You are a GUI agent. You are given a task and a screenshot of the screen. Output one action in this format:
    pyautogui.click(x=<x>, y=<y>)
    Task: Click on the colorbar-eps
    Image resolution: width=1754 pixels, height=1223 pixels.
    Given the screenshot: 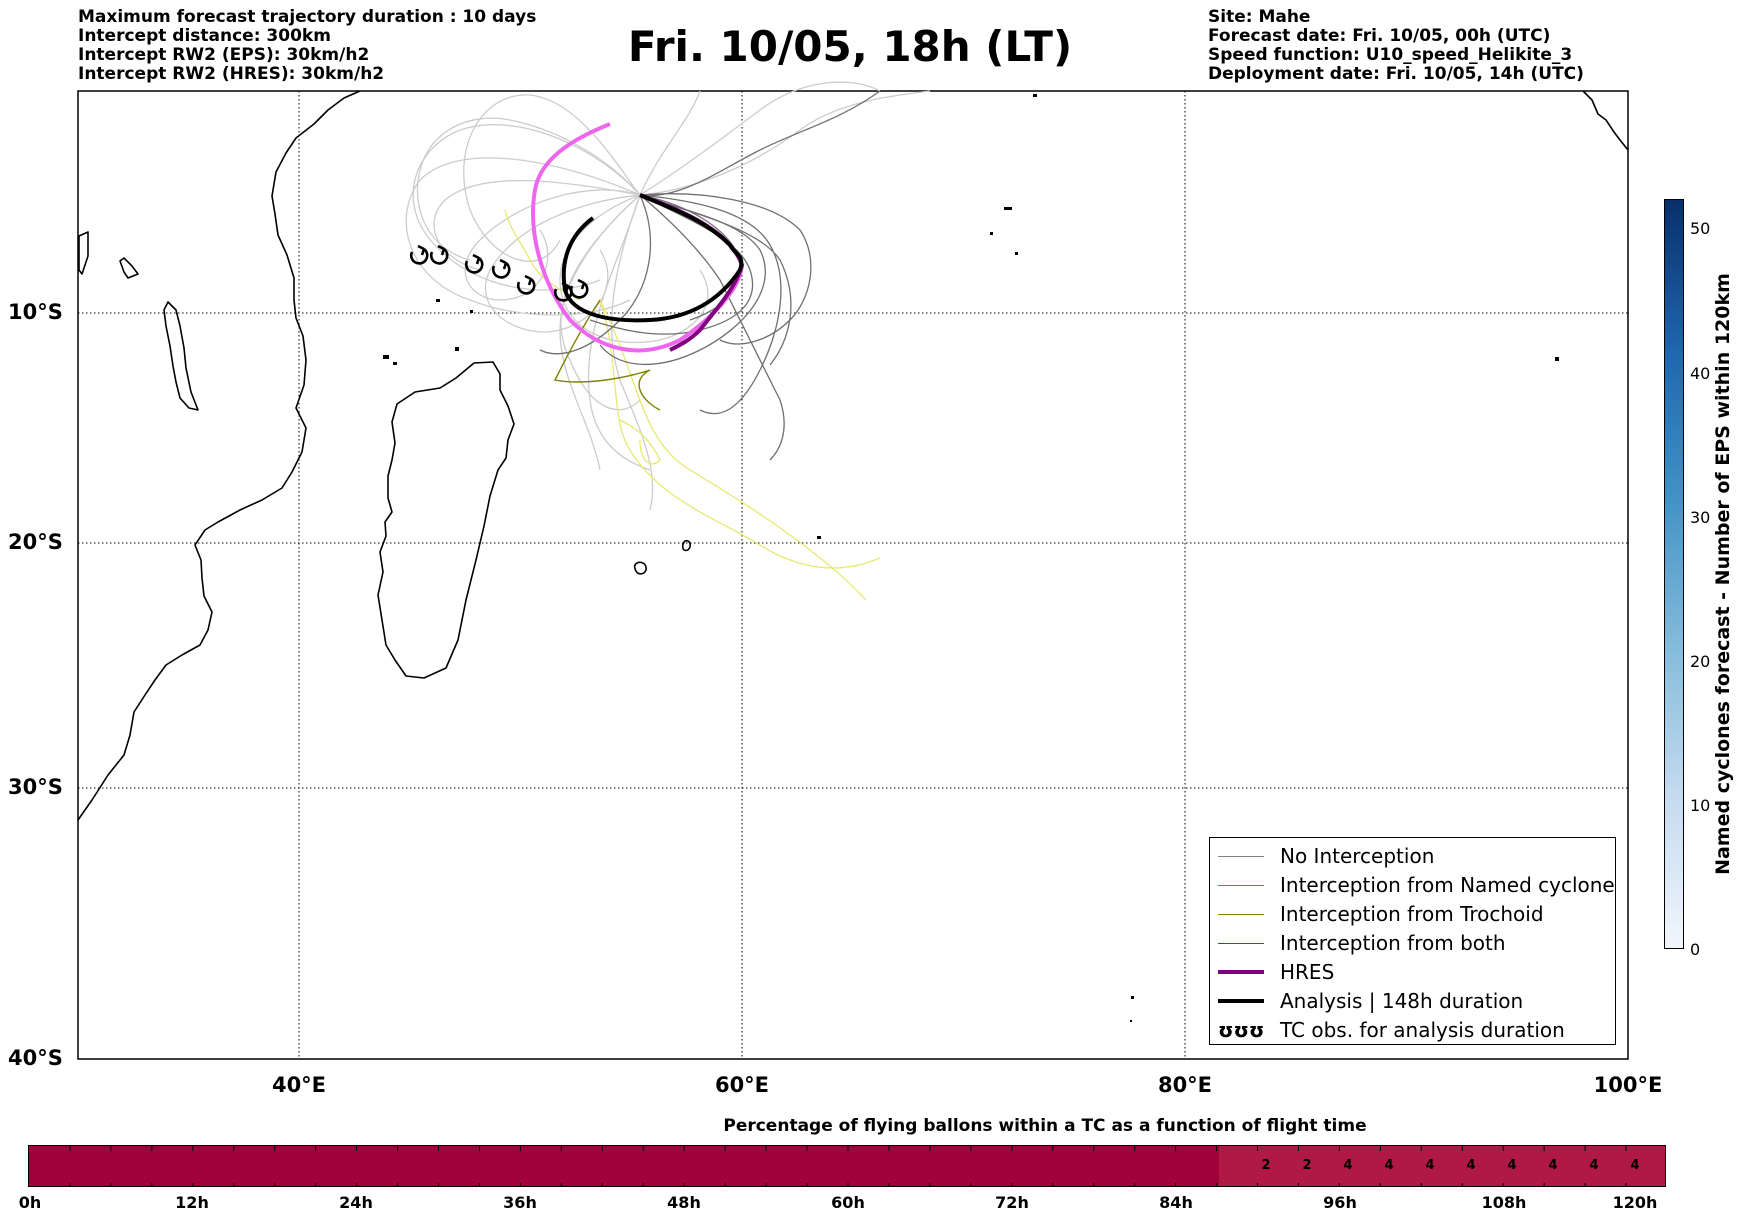 What is the action you would take?
    pyautogui.click(x=1674, y=574)
    